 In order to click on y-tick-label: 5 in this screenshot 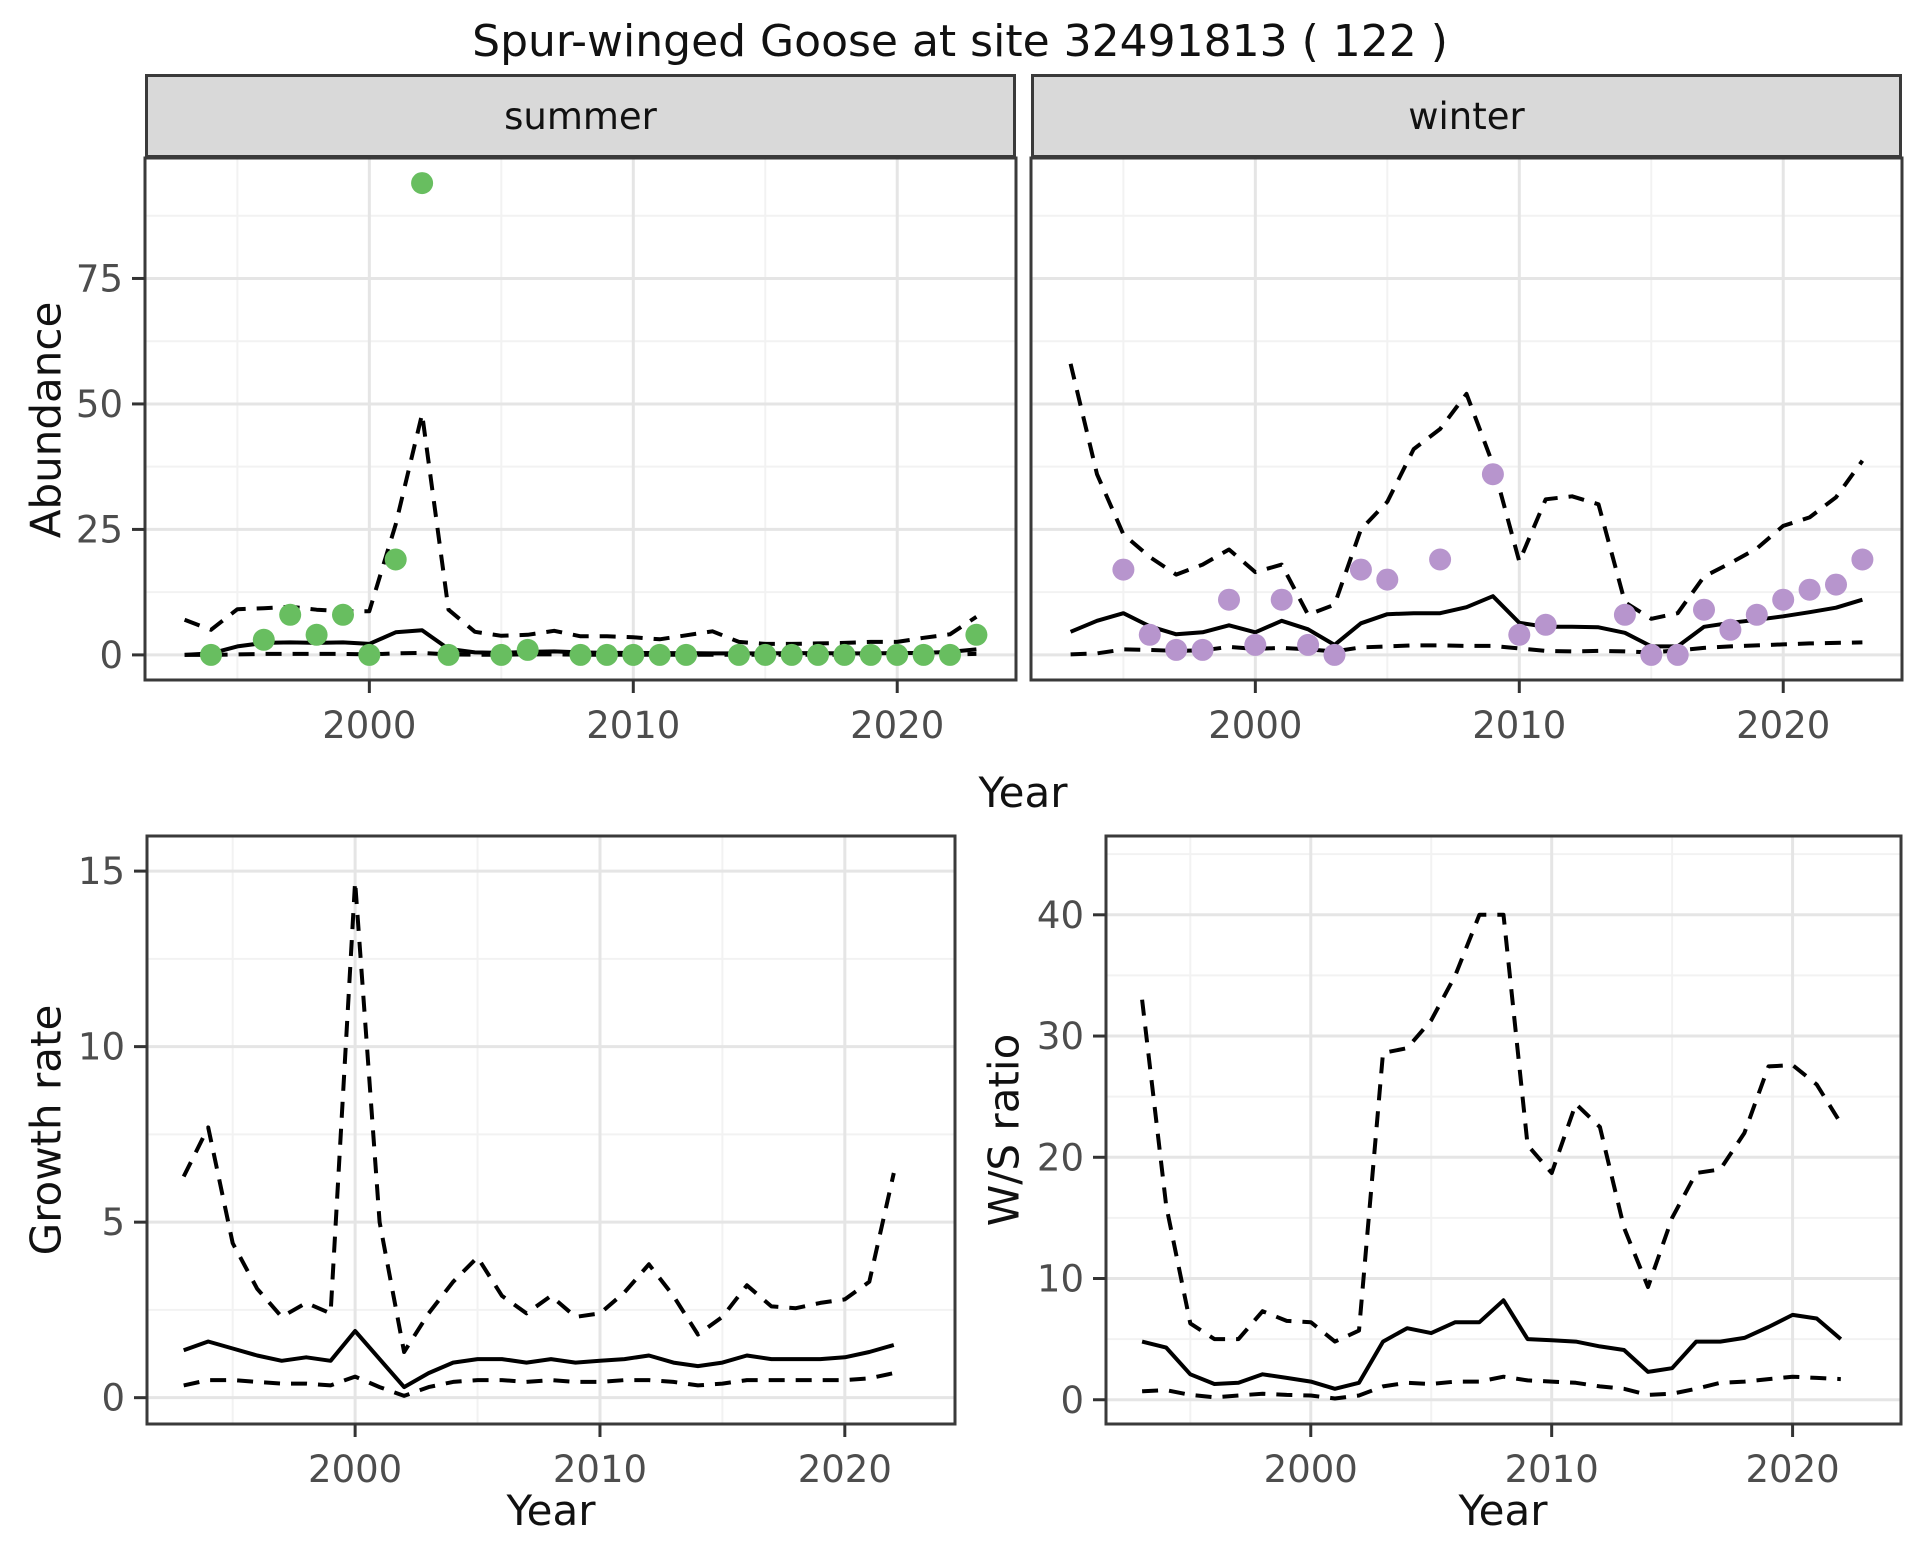, I will do `click(113, 1222)`.